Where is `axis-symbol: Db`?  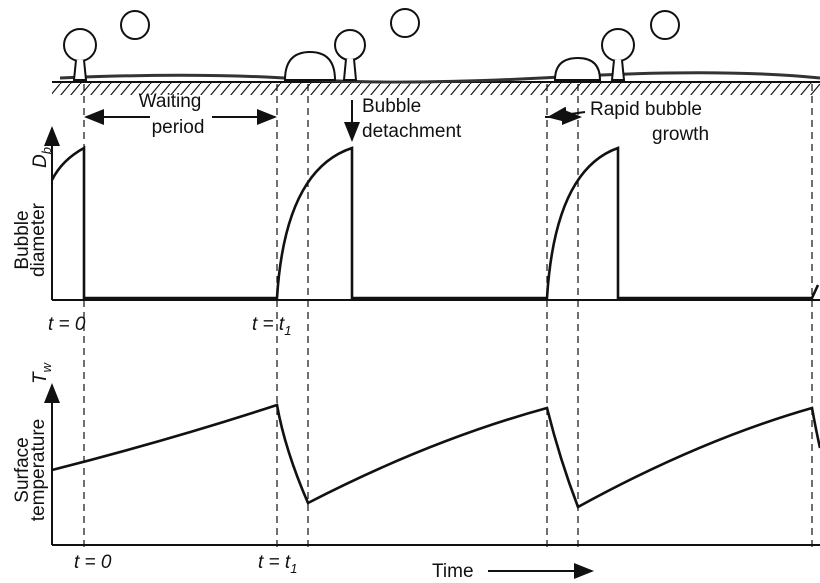 axis-symbol: Db is located at coordinates (42, 157).